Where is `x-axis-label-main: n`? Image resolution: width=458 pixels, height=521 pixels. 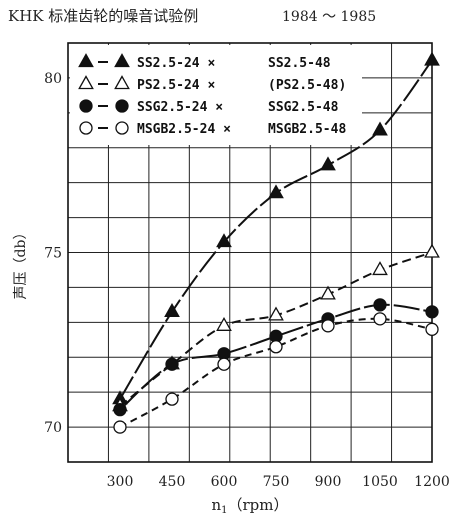 x-axis-label-main: n is located at coordinates (216, 505).